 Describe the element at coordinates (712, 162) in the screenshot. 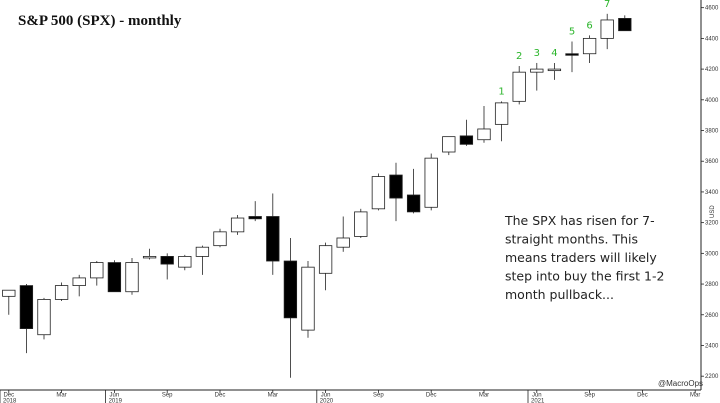

I see `price-tick-label: 3600` at that location.